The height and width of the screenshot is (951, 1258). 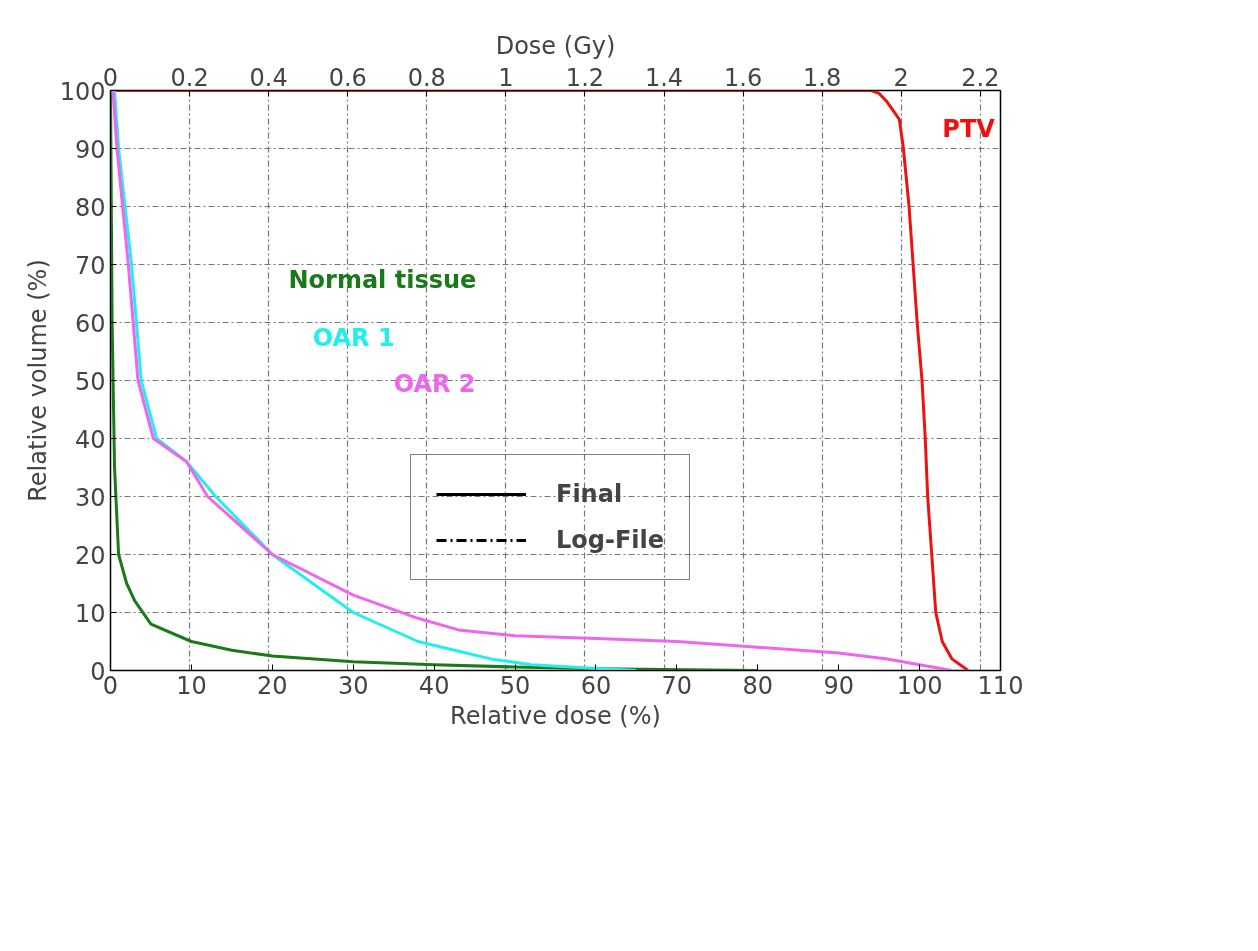 What do you see at coordinates (268, 77) in the screenshot?
I see `x2-tick-label: 0.4` at bounding box center [268, 77].